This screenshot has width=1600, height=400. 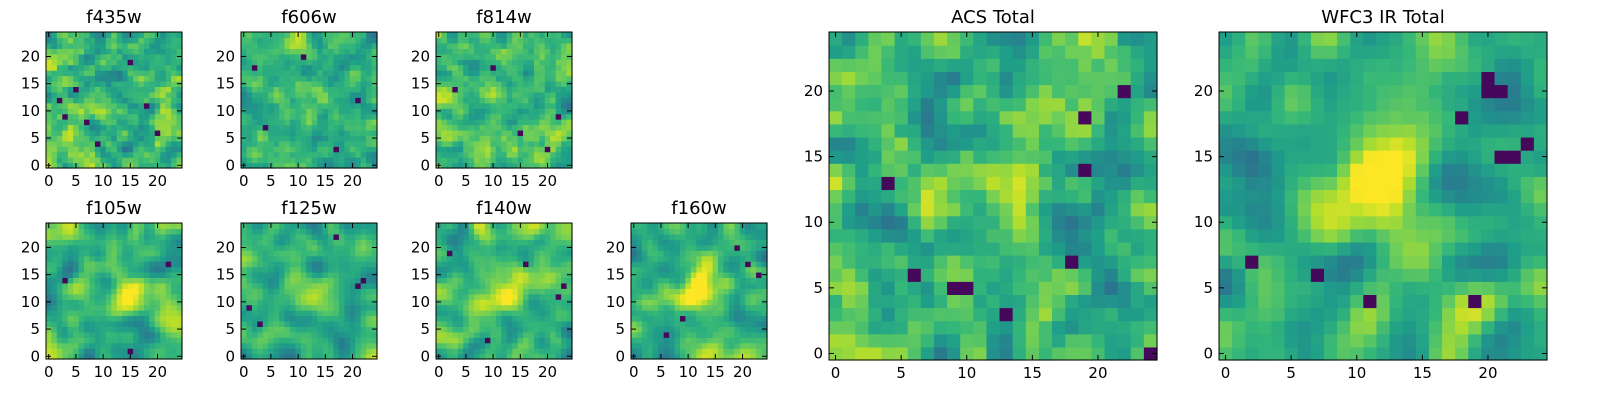 I want to click on x-tick-label: 0, so click(x=439, y=372).